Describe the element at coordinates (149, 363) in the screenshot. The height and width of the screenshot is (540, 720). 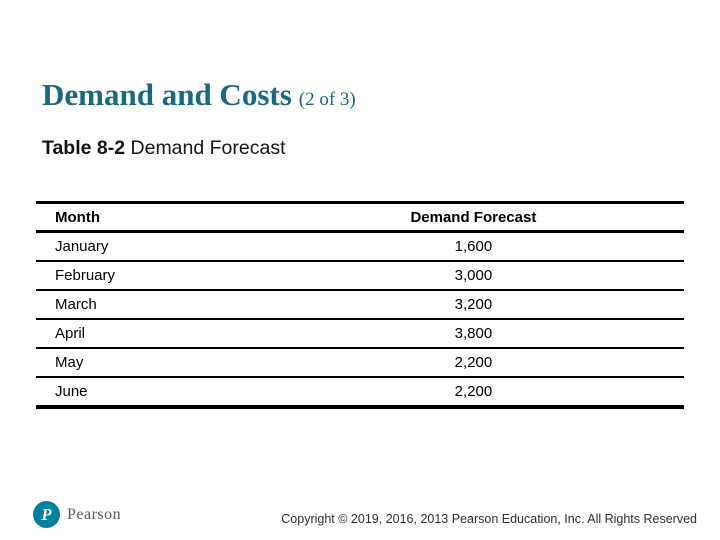
I see `month-cell: May` at that location.